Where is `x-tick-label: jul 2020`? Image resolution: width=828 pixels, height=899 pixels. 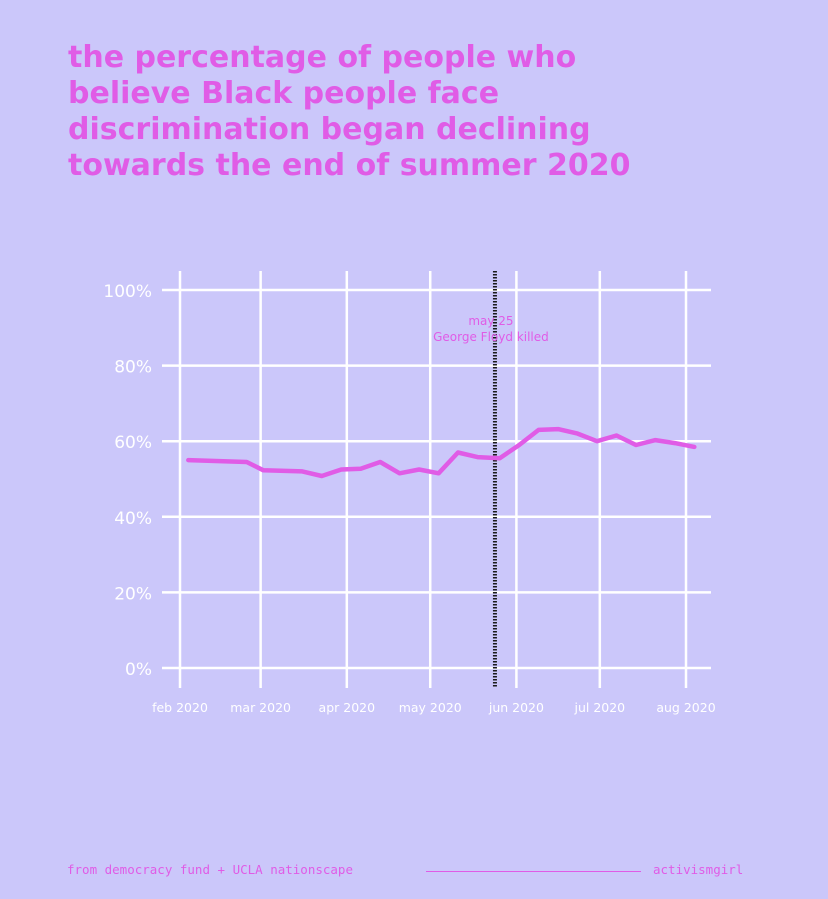 x-tick-label: jul 2020 is located at coordinates (599, 707).